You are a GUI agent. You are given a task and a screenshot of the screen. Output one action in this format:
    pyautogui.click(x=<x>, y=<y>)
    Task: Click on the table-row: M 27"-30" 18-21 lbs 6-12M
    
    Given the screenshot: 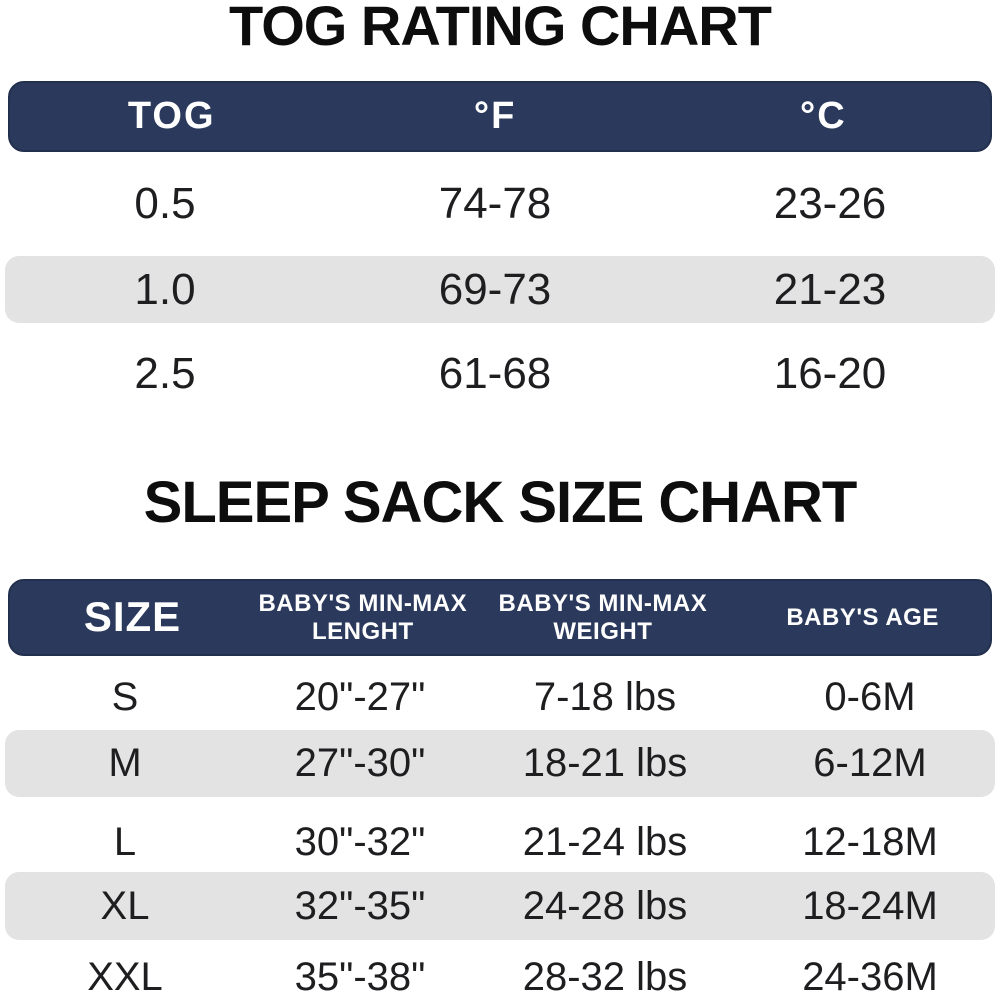 What is the action you would take?
    pyautogui.click(x=500, y=763)
    